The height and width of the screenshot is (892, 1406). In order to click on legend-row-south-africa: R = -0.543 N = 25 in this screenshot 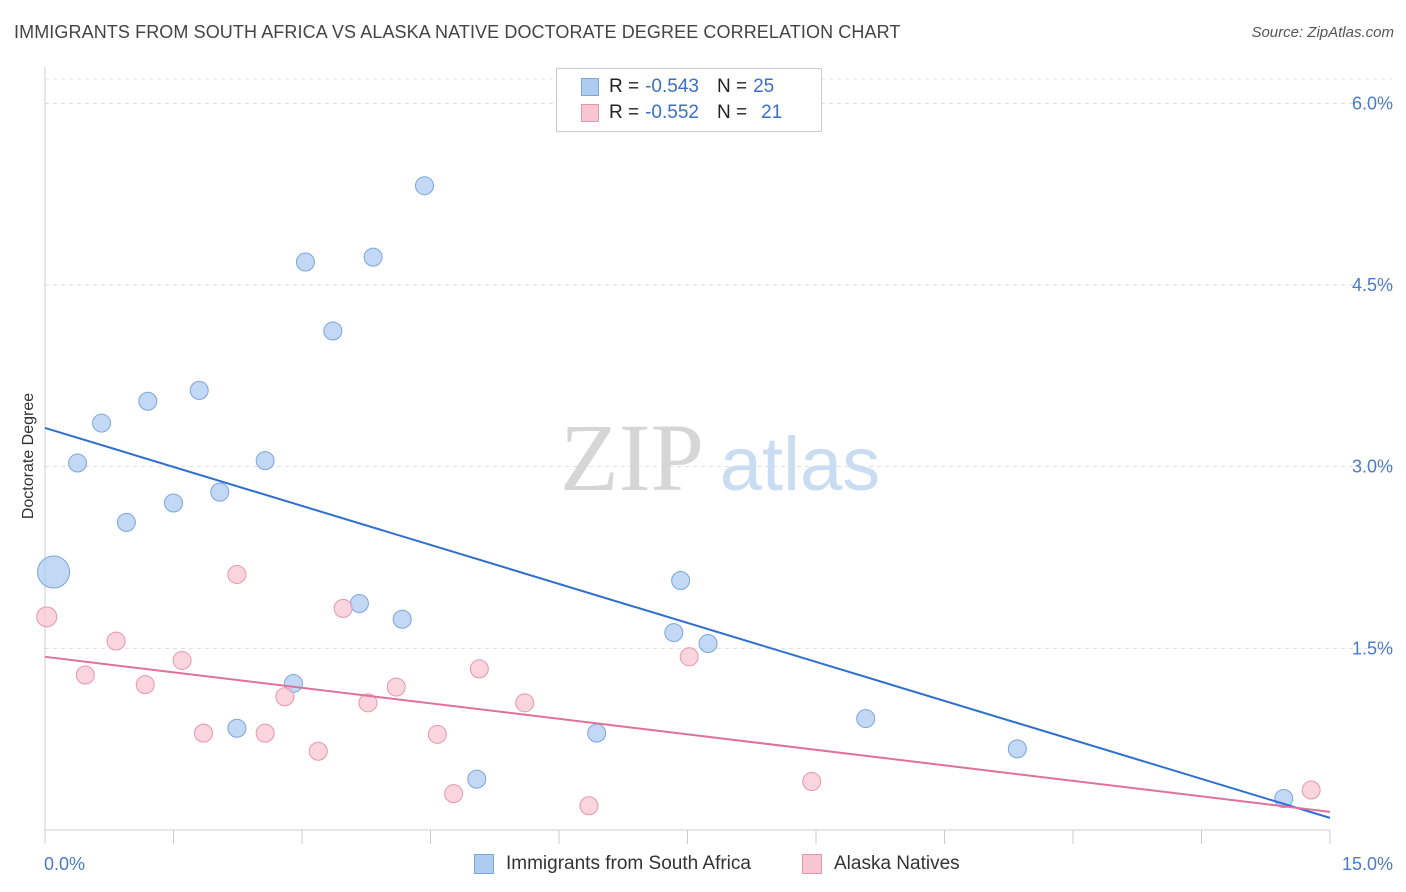, I will do `click(677, 87)`.